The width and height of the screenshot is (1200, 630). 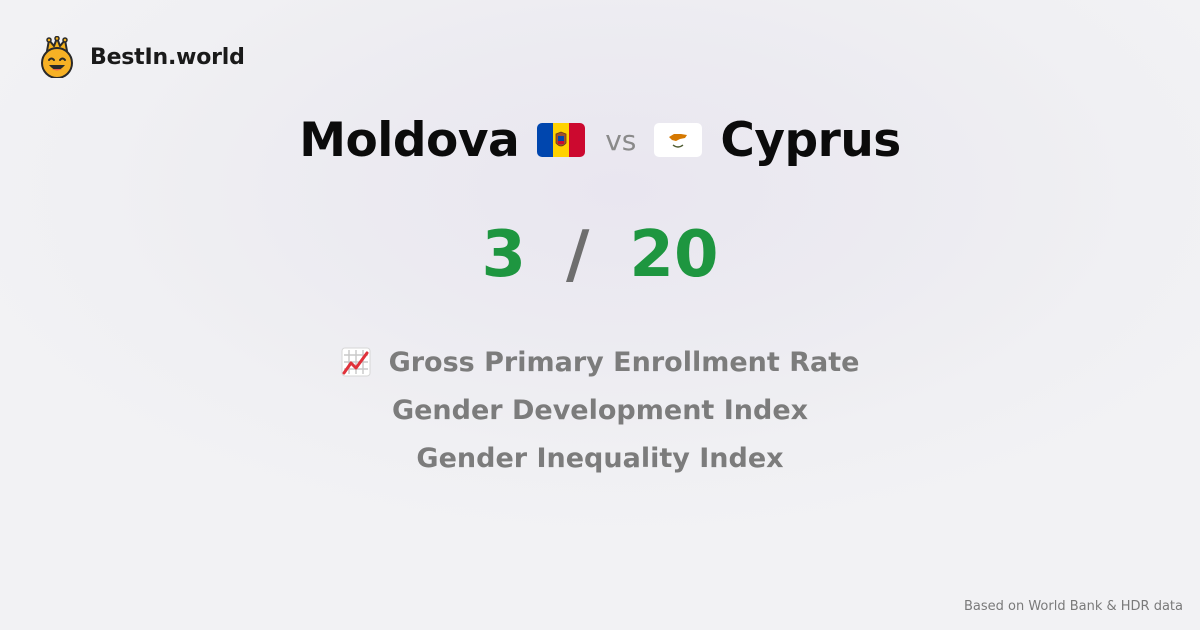 What do you see at coordinates (674, 255) in the screenshot?
I see `right-score: 20` at bounding box center [674, 255].